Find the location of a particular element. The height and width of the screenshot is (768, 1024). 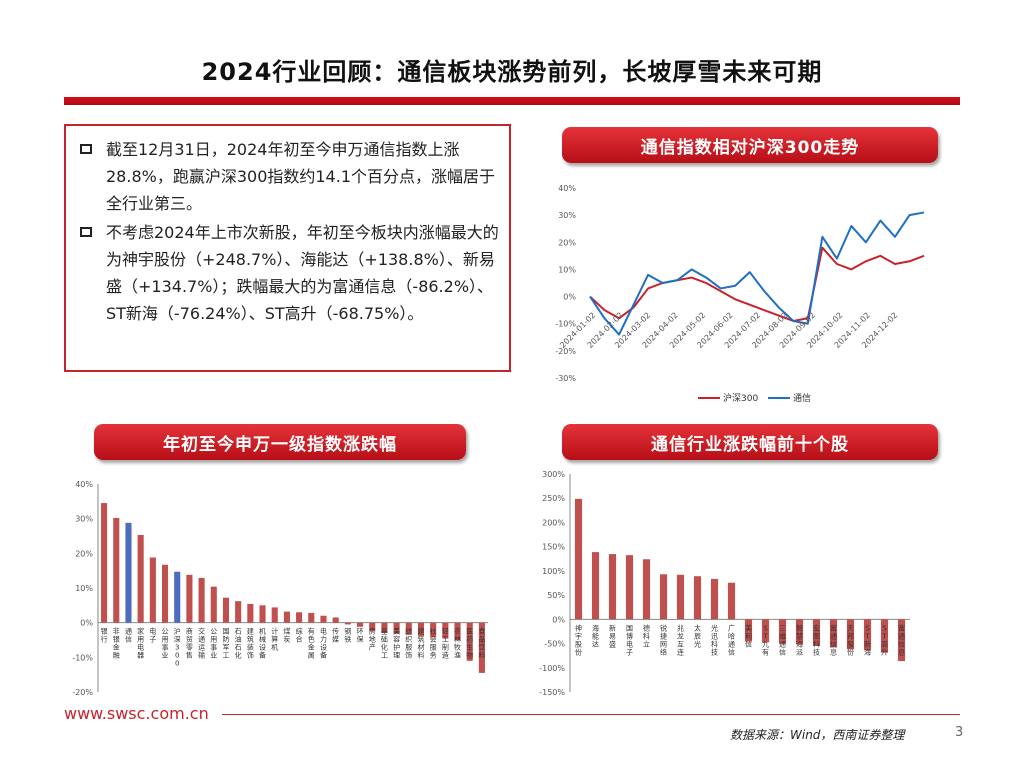

bar-轻工制造 is located at coordinates (445, 630).